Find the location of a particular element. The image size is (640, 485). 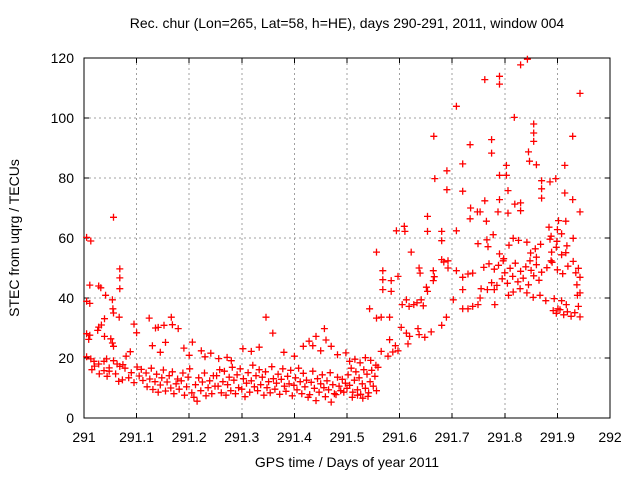

x-tick-label: 291.5 is located at coordinates (346, 437).